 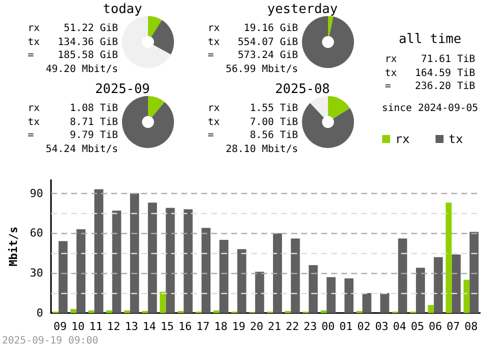 What do you see at coordinates (302, 89) in the screenshot?
I see `chart-title: 2025-08` at bounding box center [302, 89].